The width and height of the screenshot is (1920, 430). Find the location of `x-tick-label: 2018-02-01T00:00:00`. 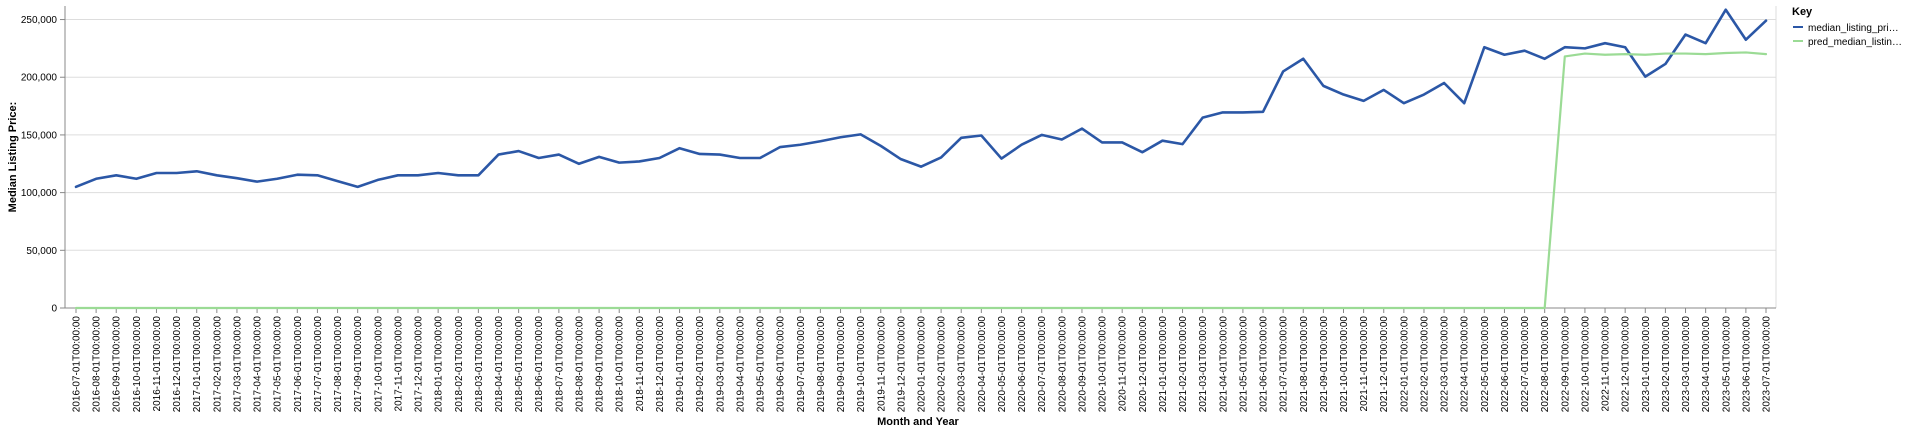

x-tick-label: 2018-02-01T00:00:00 is located at coordinates (459, 364).